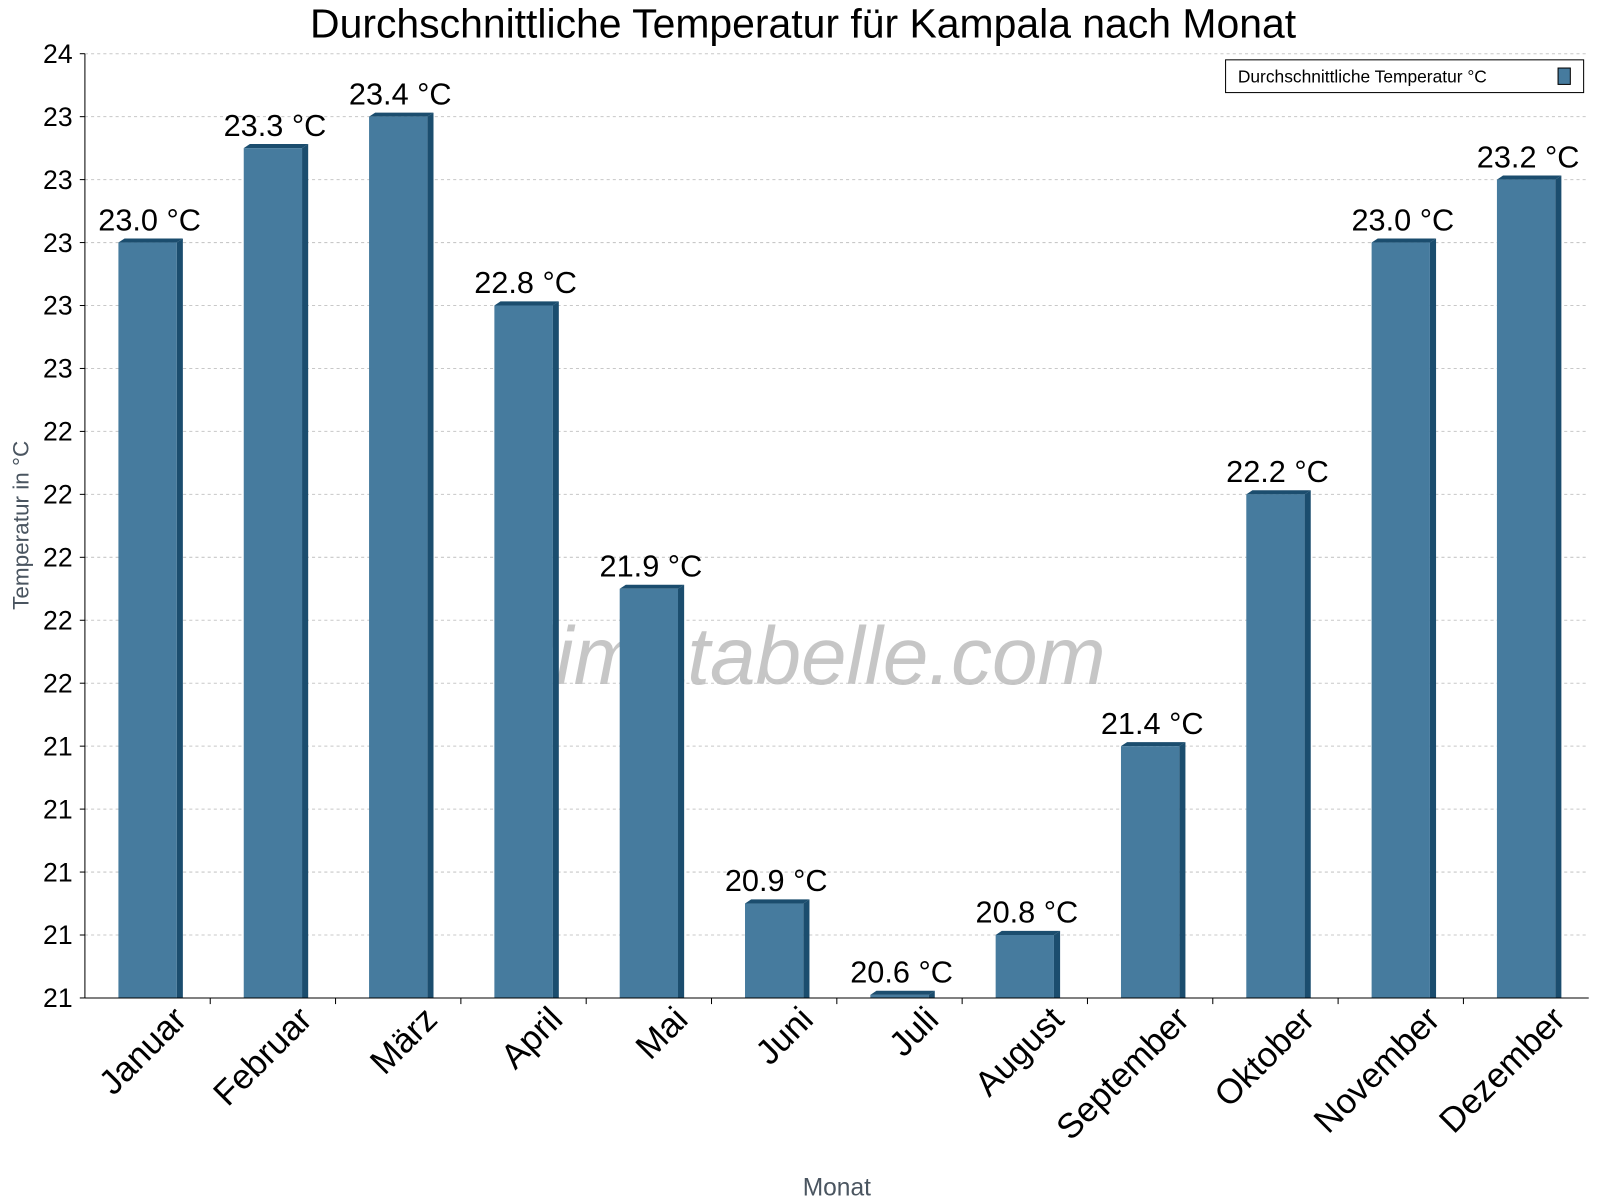 Image resolution: width=1600 pixels, height=1200 pixels. Describe the element at coordinates (525, 282) in the screenshot. I see `data-label: 22.8 °C` at that location.